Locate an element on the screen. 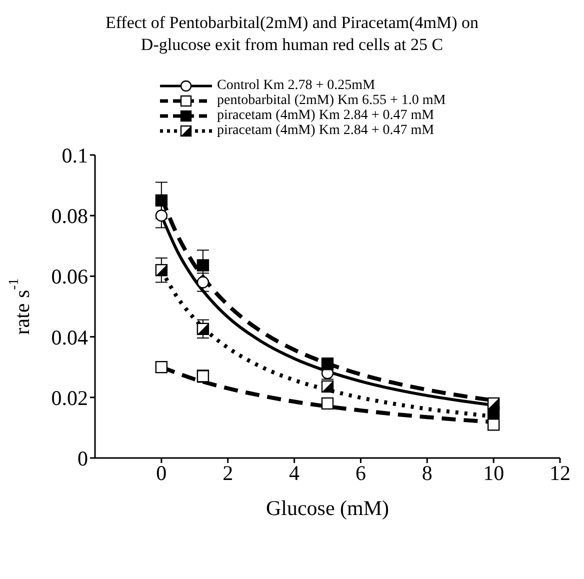 This screenshot has width=584, height=579. x-tick-label: 8 is located at coordinates (427, 472).